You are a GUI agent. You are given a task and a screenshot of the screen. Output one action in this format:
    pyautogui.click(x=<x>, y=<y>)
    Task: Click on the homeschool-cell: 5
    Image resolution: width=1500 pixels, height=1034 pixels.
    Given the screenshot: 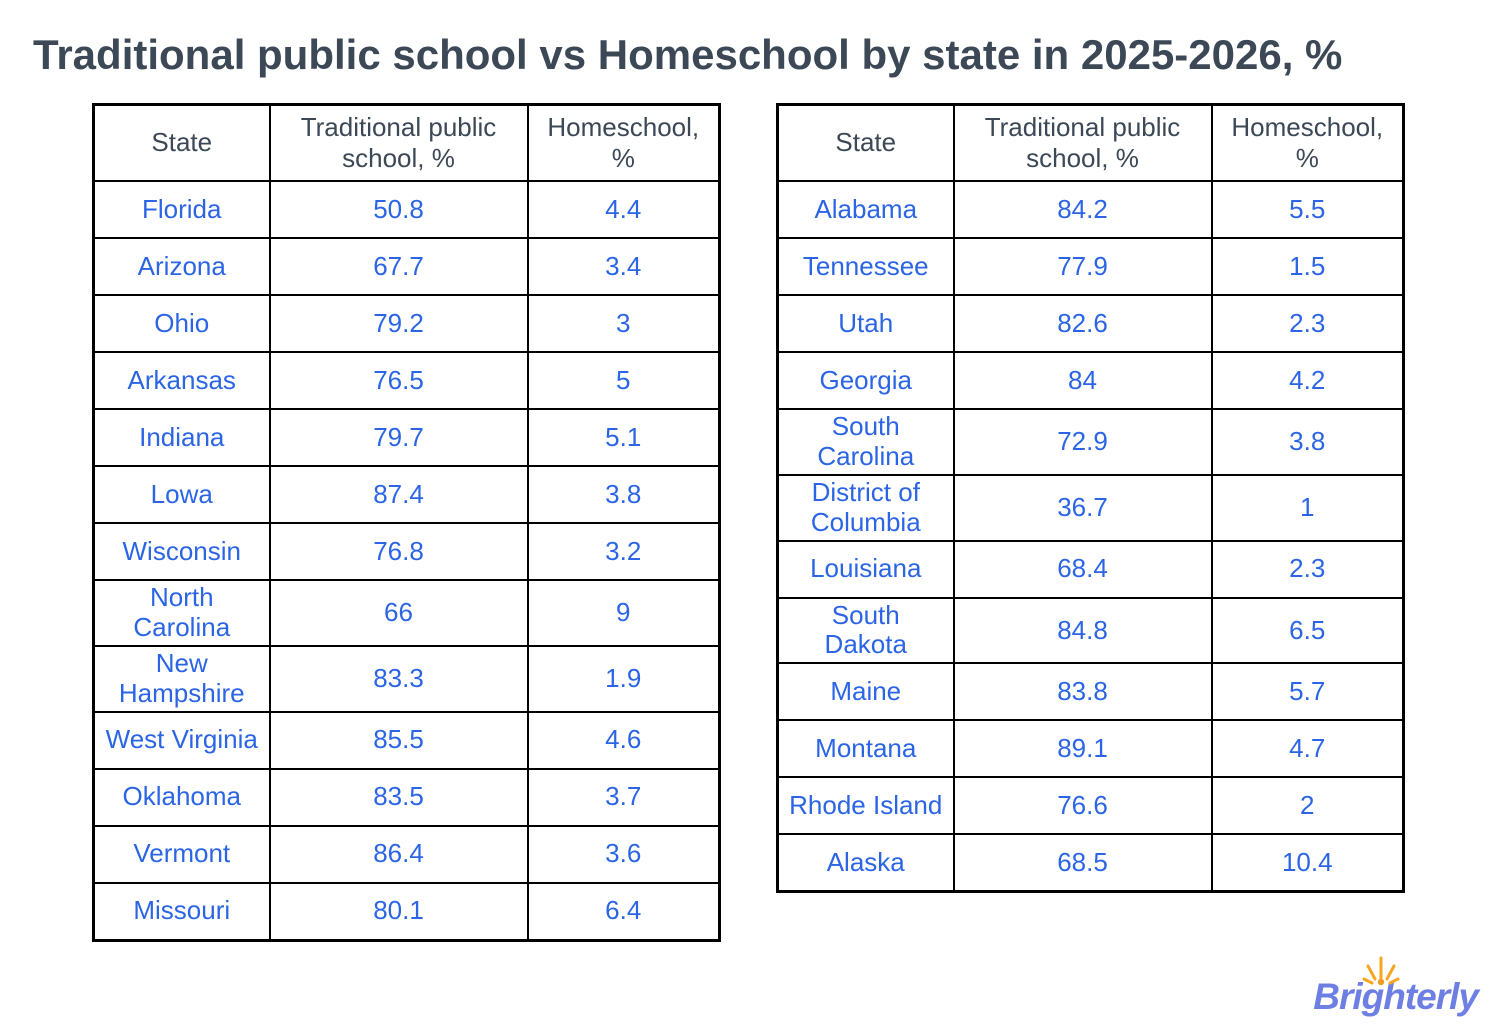 What is the action you would take?
    pyautogui.click(x=623, y=380)
    